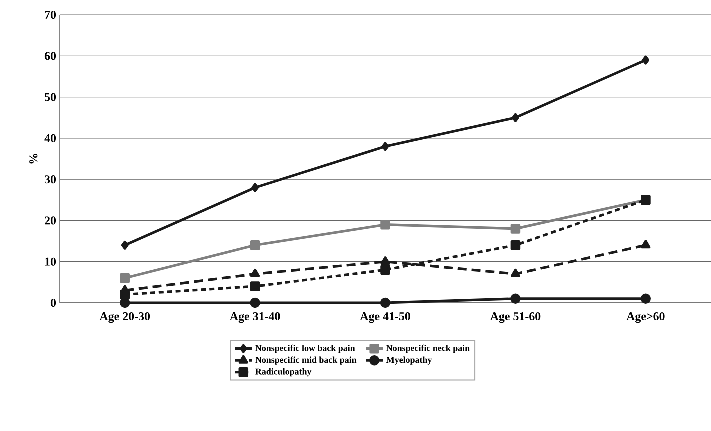  I want to click on legend-label: Nonspecific mid back pain, so click(306, 360).